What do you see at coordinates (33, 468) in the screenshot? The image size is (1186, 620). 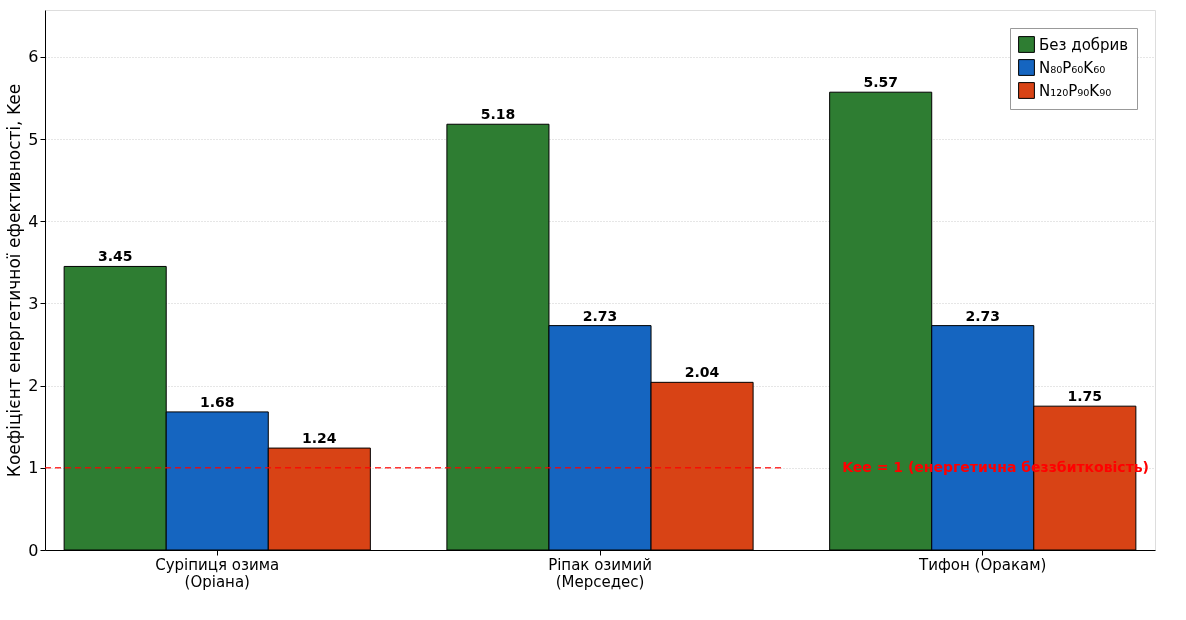 I see `y-tick-label: 1` at bounding box center [33, 468].